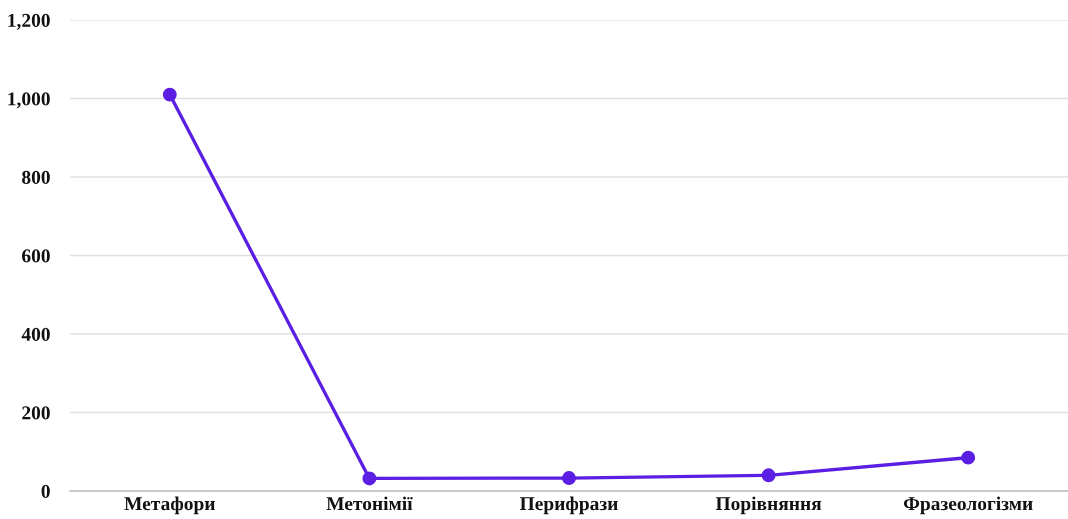 The image size is (1068, 519). What do you see at coordinates (45, 491) in the screenshot?
I see `y-tick-label: 0` at bounding box center [45, 491].